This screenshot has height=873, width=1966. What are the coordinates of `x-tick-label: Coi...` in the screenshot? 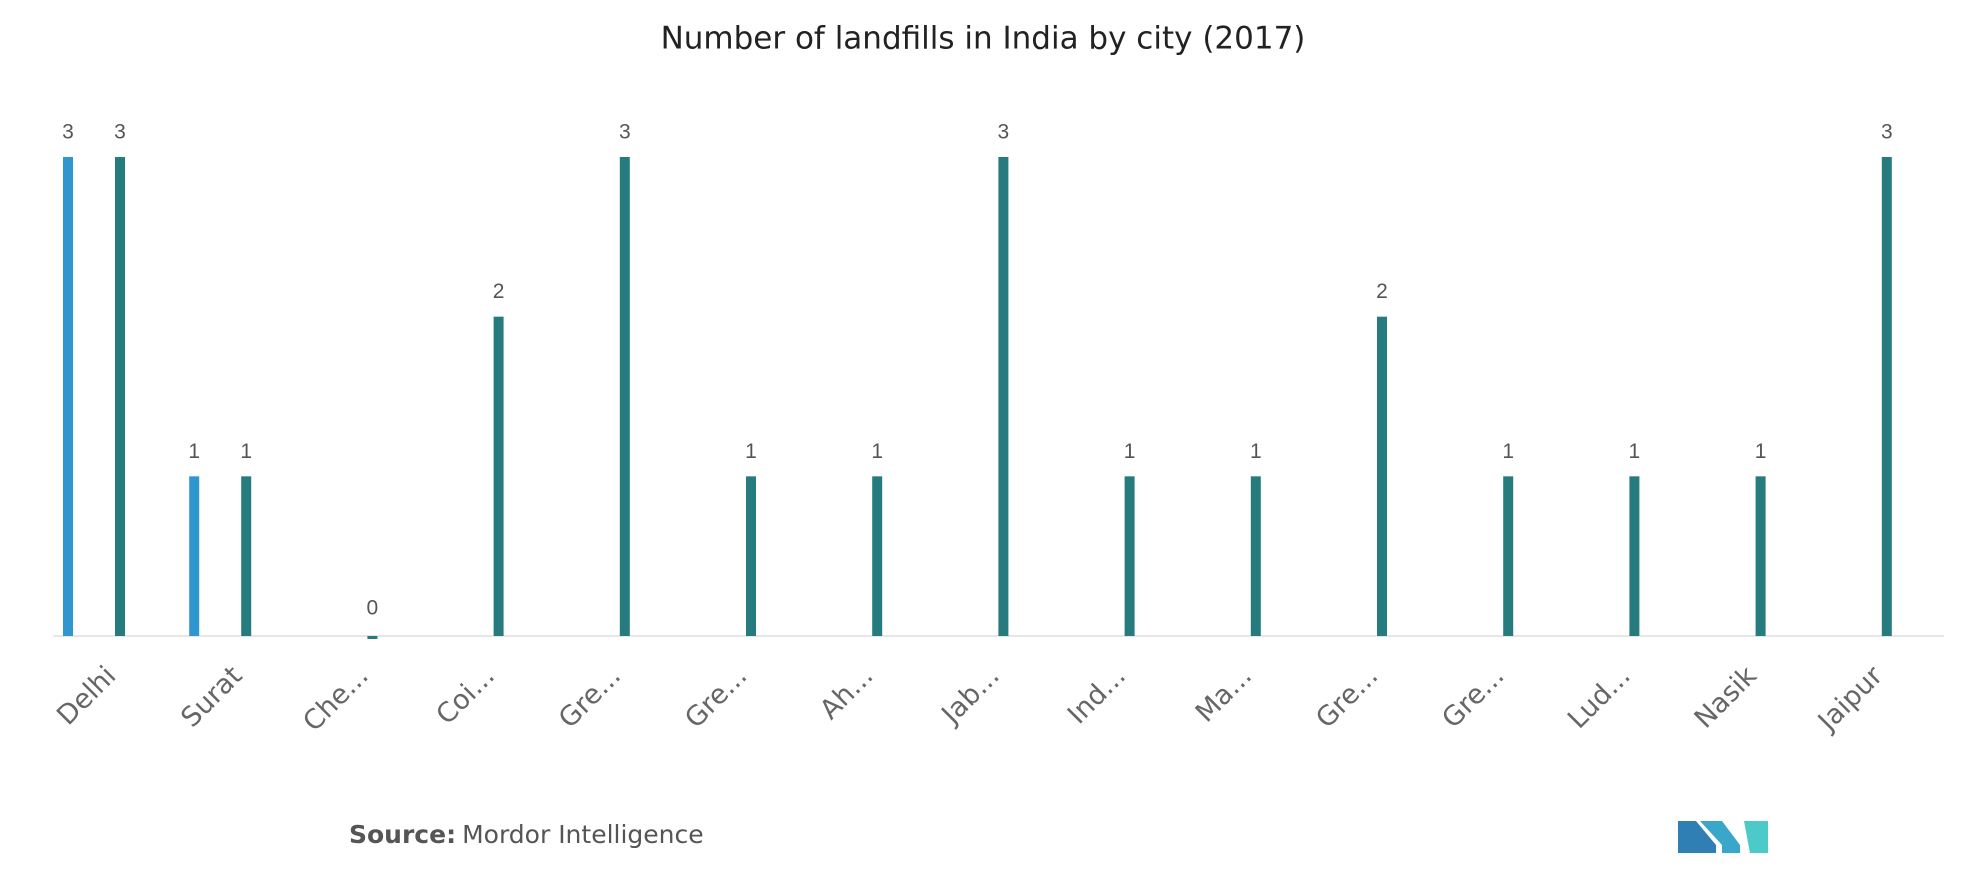 It's located at (465, 695).